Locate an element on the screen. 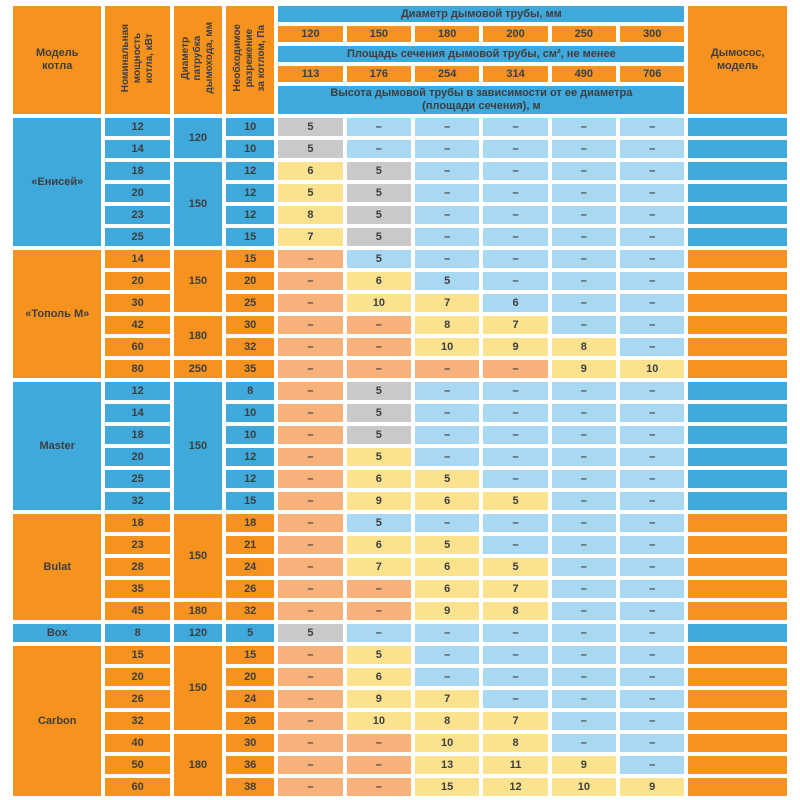  header-fan: Дымосос, модель is located at coordinates (737, 60).